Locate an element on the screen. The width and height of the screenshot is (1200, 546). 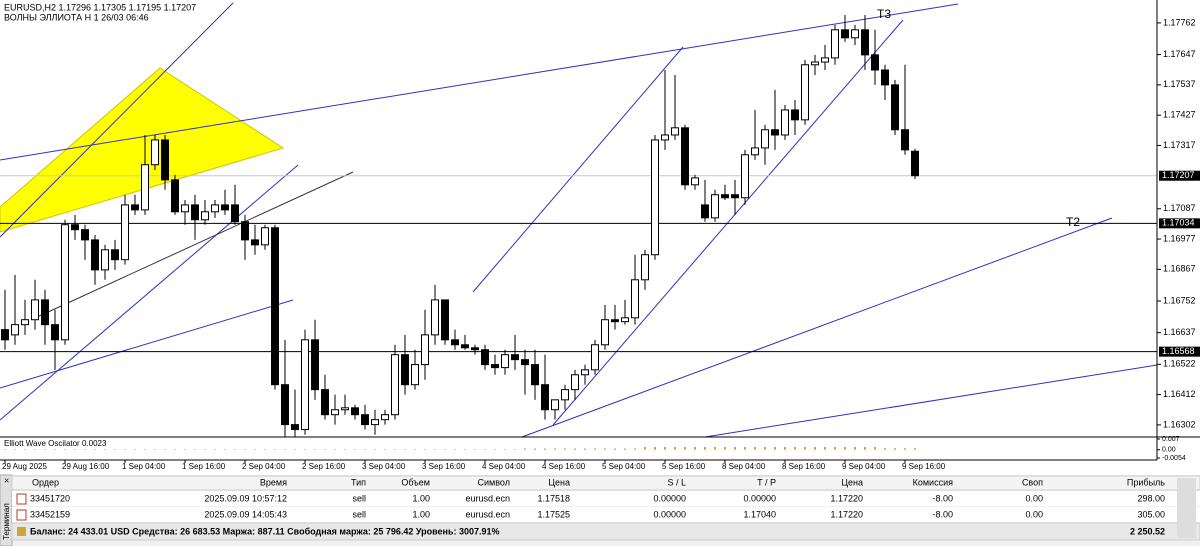
cell: 298.00 is located at coordinates (1151, 498).